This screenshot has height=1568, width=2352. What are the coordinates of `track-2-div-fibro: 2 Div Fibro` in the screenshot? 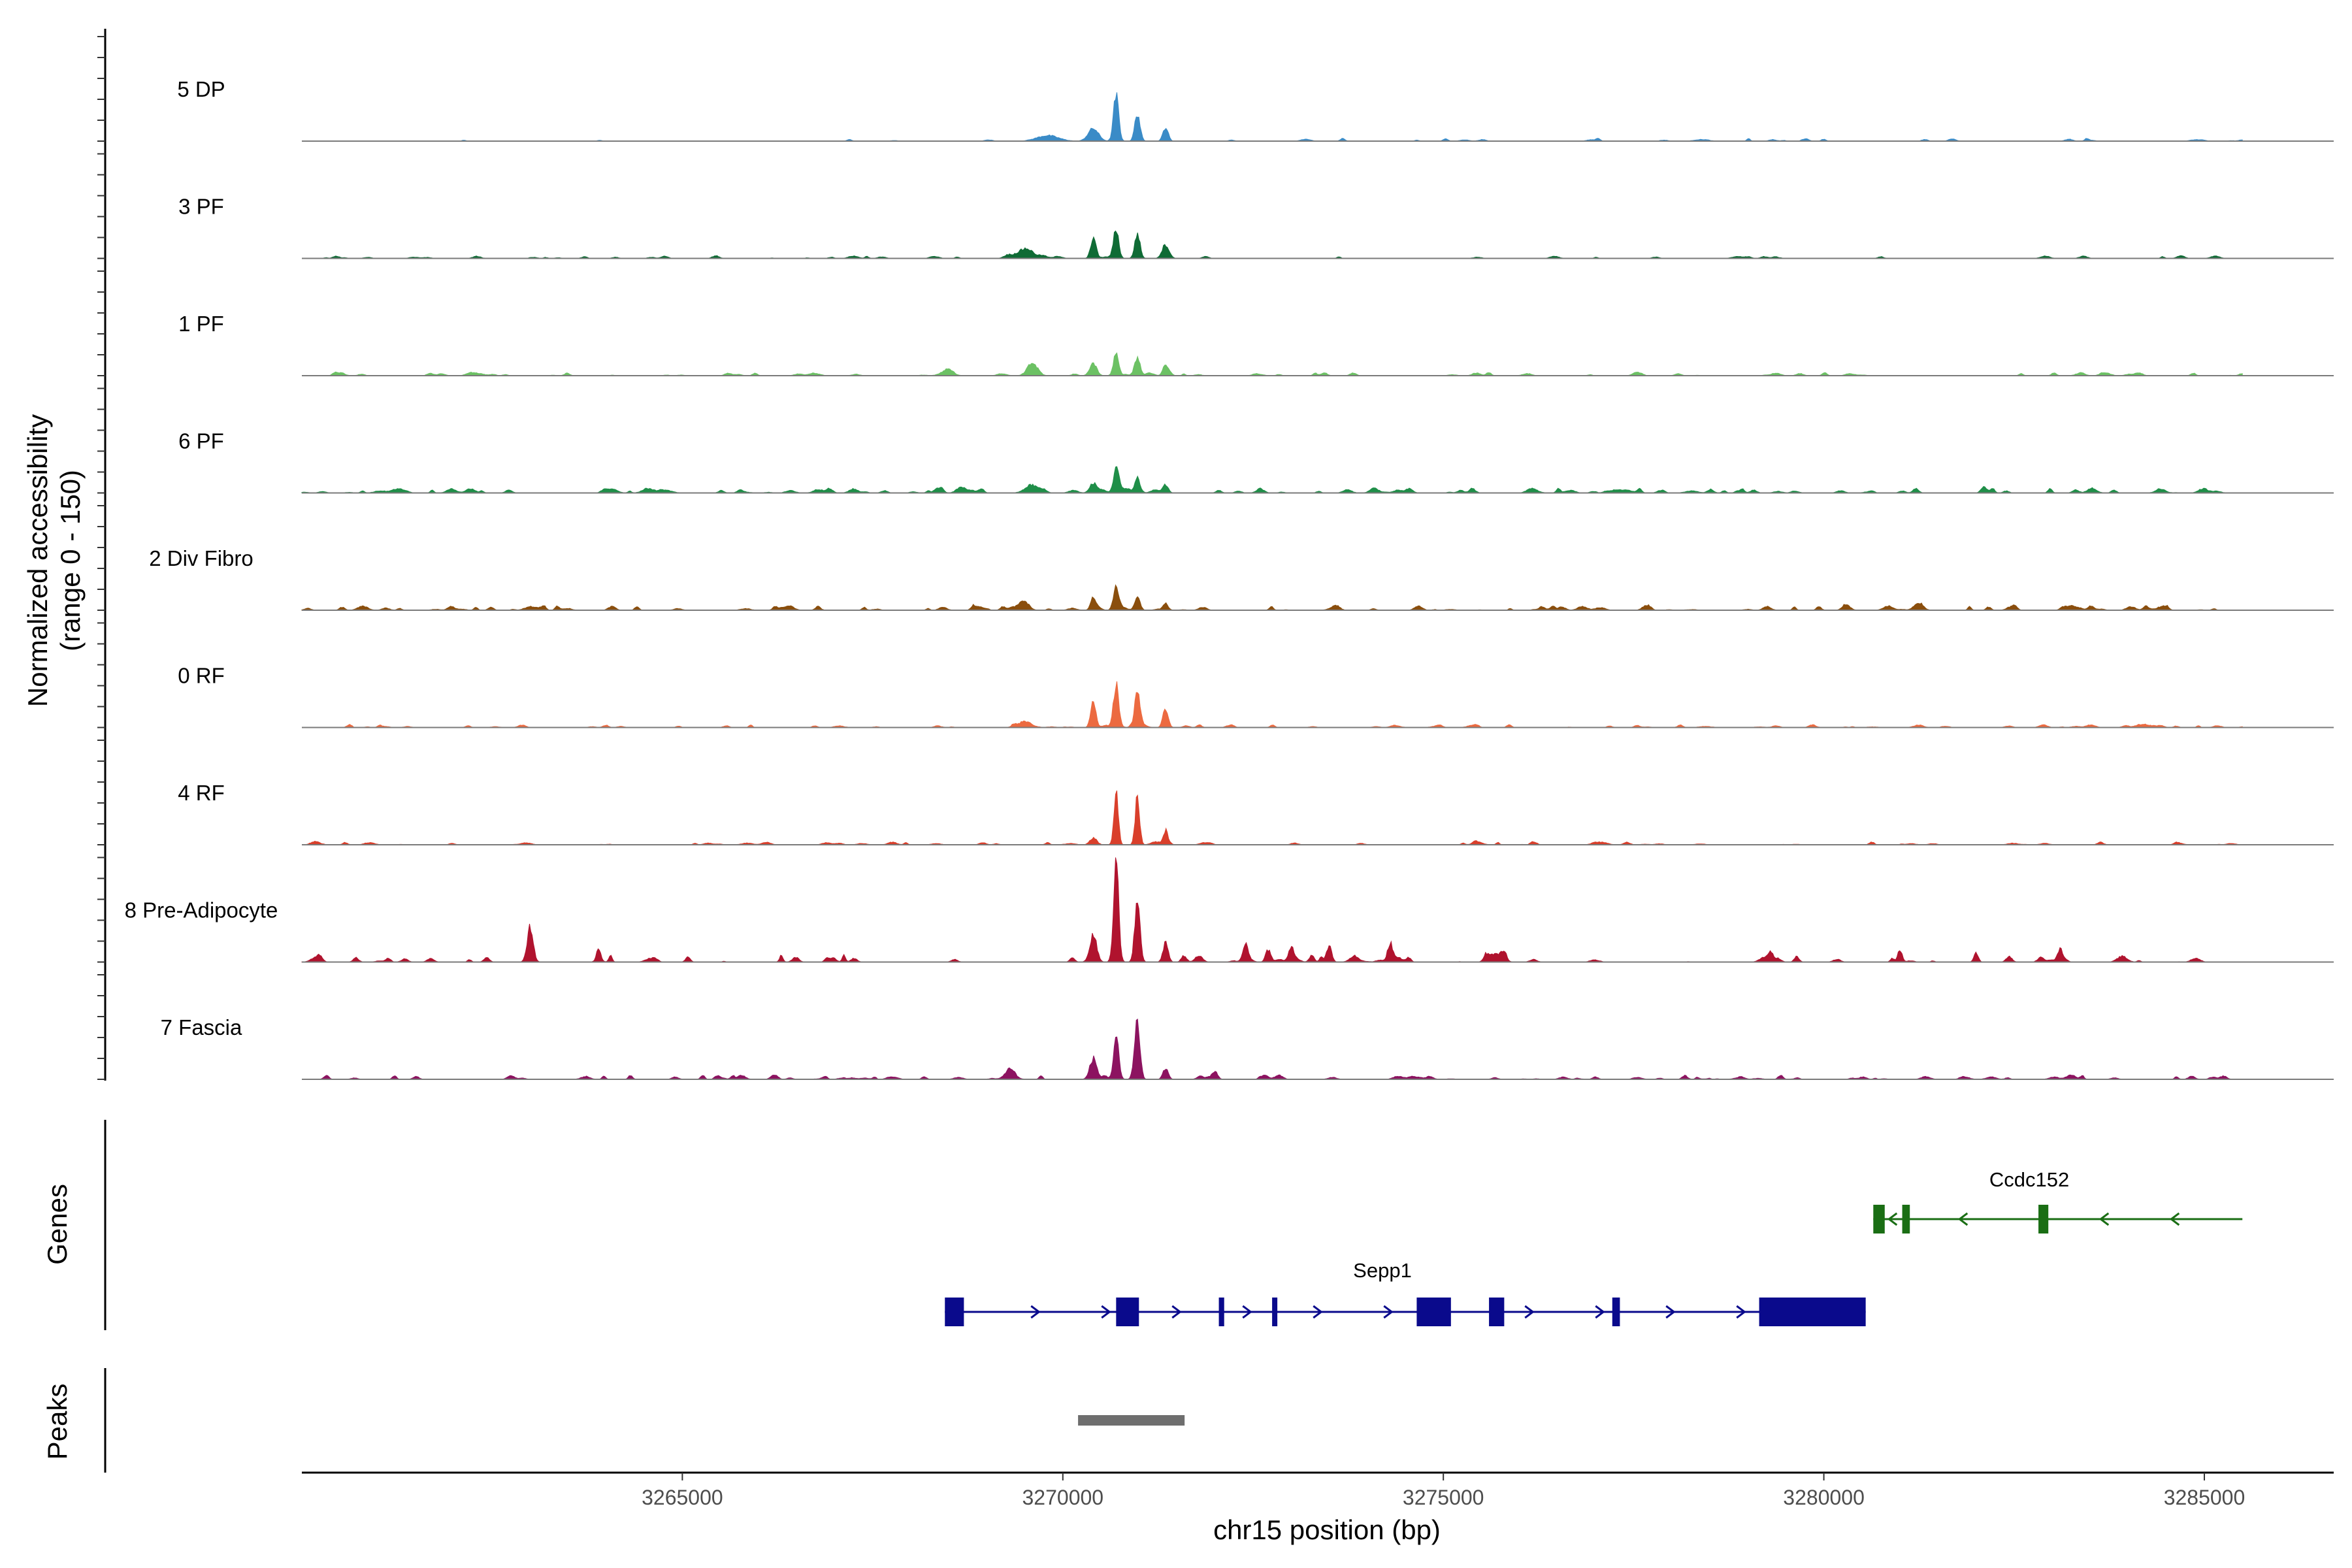 It's located at (1241, 578).